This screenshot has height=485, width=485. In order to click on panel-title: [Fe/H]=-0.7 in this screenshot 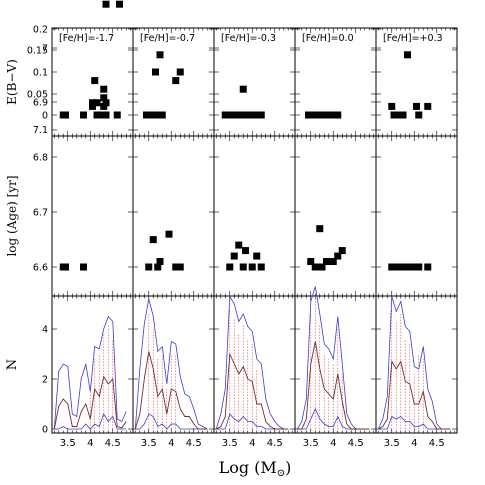, I will do `click(167, 38)`.